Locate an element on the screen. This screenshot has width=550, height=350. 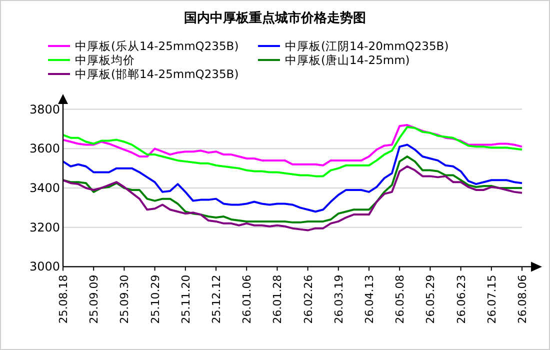
y-tick-label: 3600 is located at coordinates (44, 149).